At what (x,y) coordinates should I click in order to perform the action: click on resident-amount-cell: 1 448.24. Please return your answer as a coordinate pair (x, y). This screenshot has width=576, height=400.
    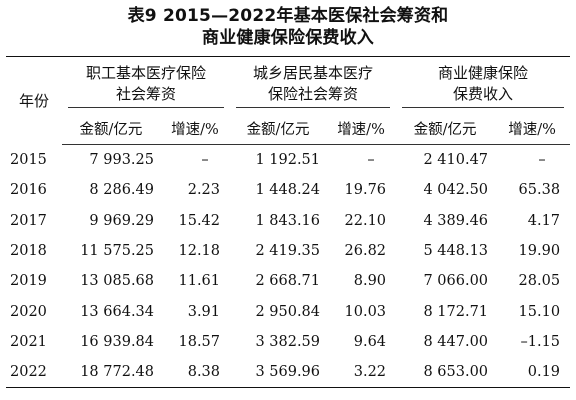
    Looking at the image, I should click on (288, 190).